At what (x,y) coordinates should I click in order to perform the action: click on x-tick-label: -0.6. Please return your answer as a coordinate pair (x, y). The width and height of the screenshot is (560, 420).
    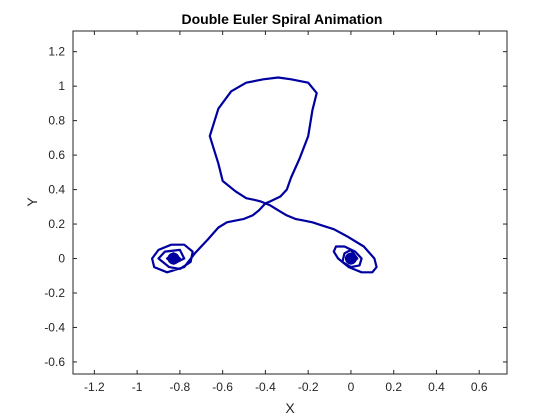
    Looking at the image, I should click on (222, 387).